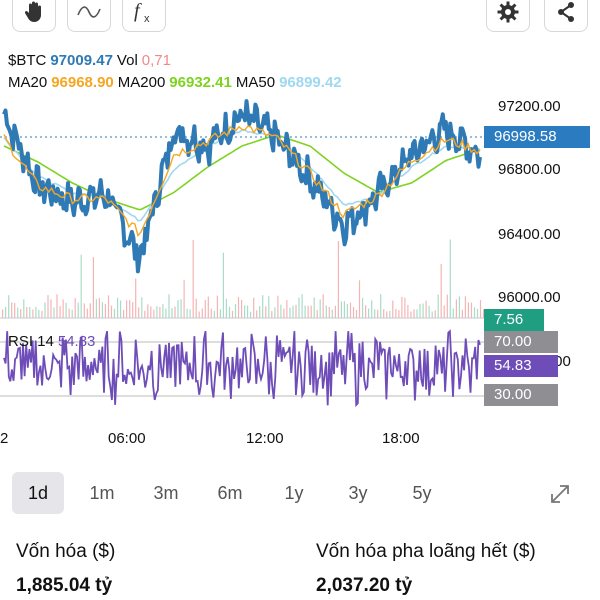  Describe the element at coordinates (230, 493) in the screenshot. I see `range-6m: 6m` at that location.